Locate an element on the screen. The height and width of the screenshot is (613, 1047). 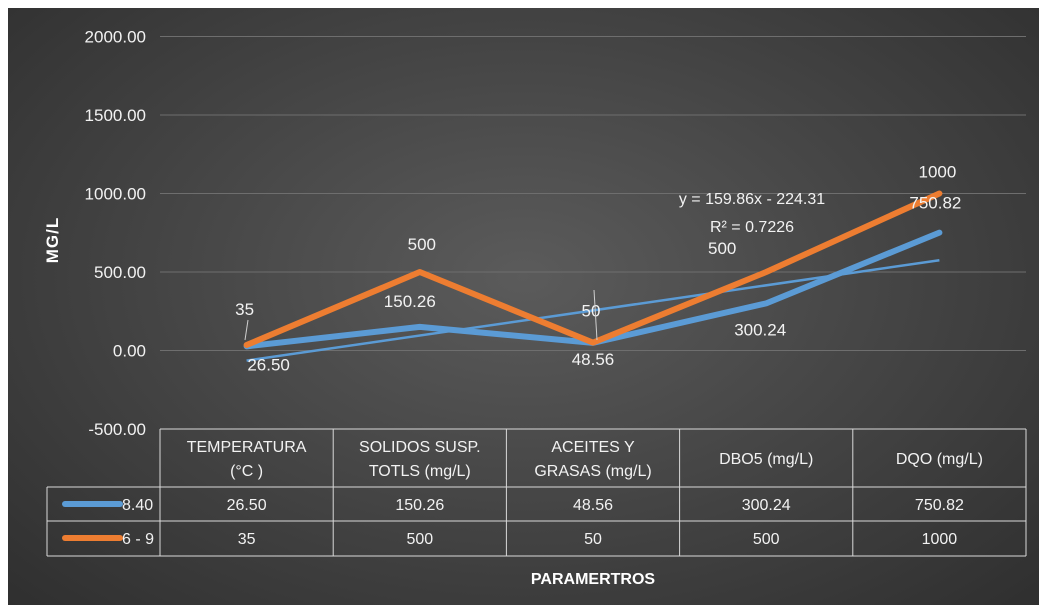
trendline-equation: y = 159.86x - 224.31 is located at coordinates (752, 199).